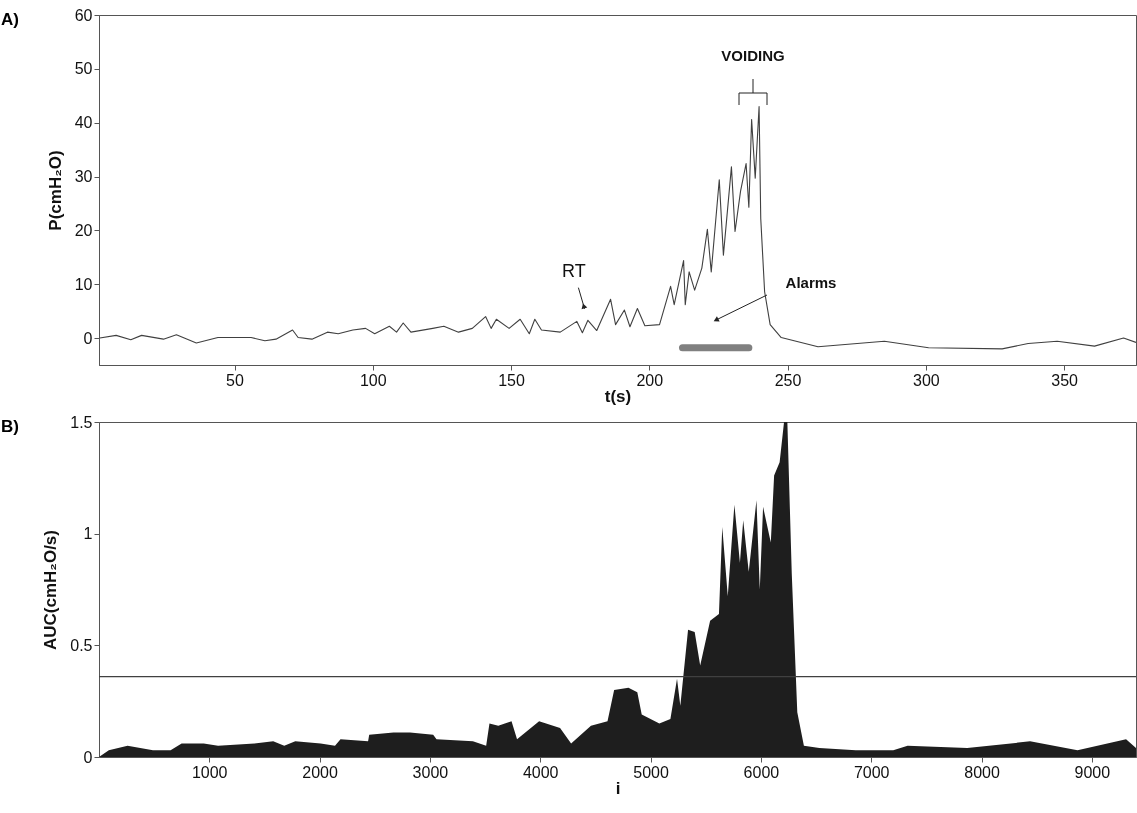  What do you see at coordinates (51, 590) in the screenshot?
I see `y-axis-title: AUC(cmH₂O/s)` at bounding box center [51, 590].